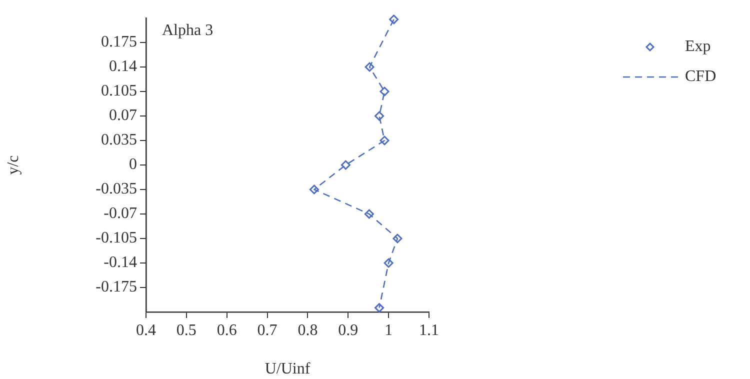 The height and width of the screenshot is (379, 750). I want to click on y-tick-label: -0.035, so click(116, 189).